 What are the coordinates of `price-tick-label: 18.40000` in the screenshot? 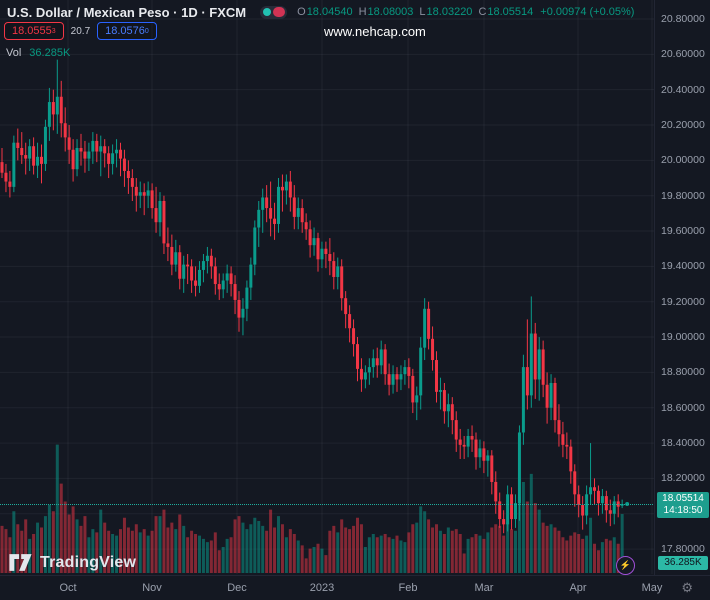 It's located at (683, 443).